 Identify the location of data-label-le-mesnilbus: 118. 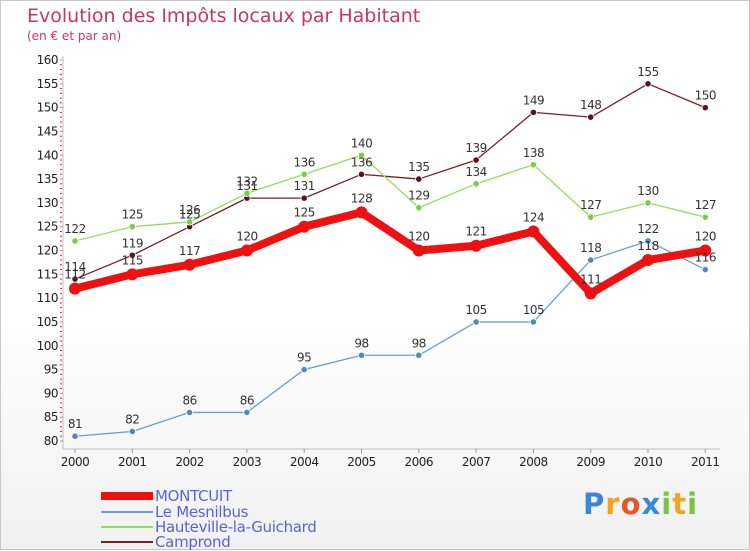
(590, 248).